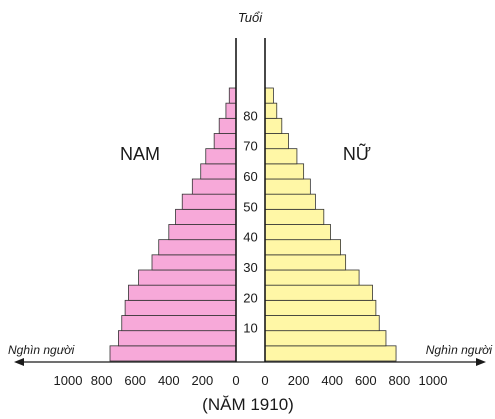 The height and width of the screenshot is (419, 495). I want to click on age-tick-label: 70, so click(250, 146).